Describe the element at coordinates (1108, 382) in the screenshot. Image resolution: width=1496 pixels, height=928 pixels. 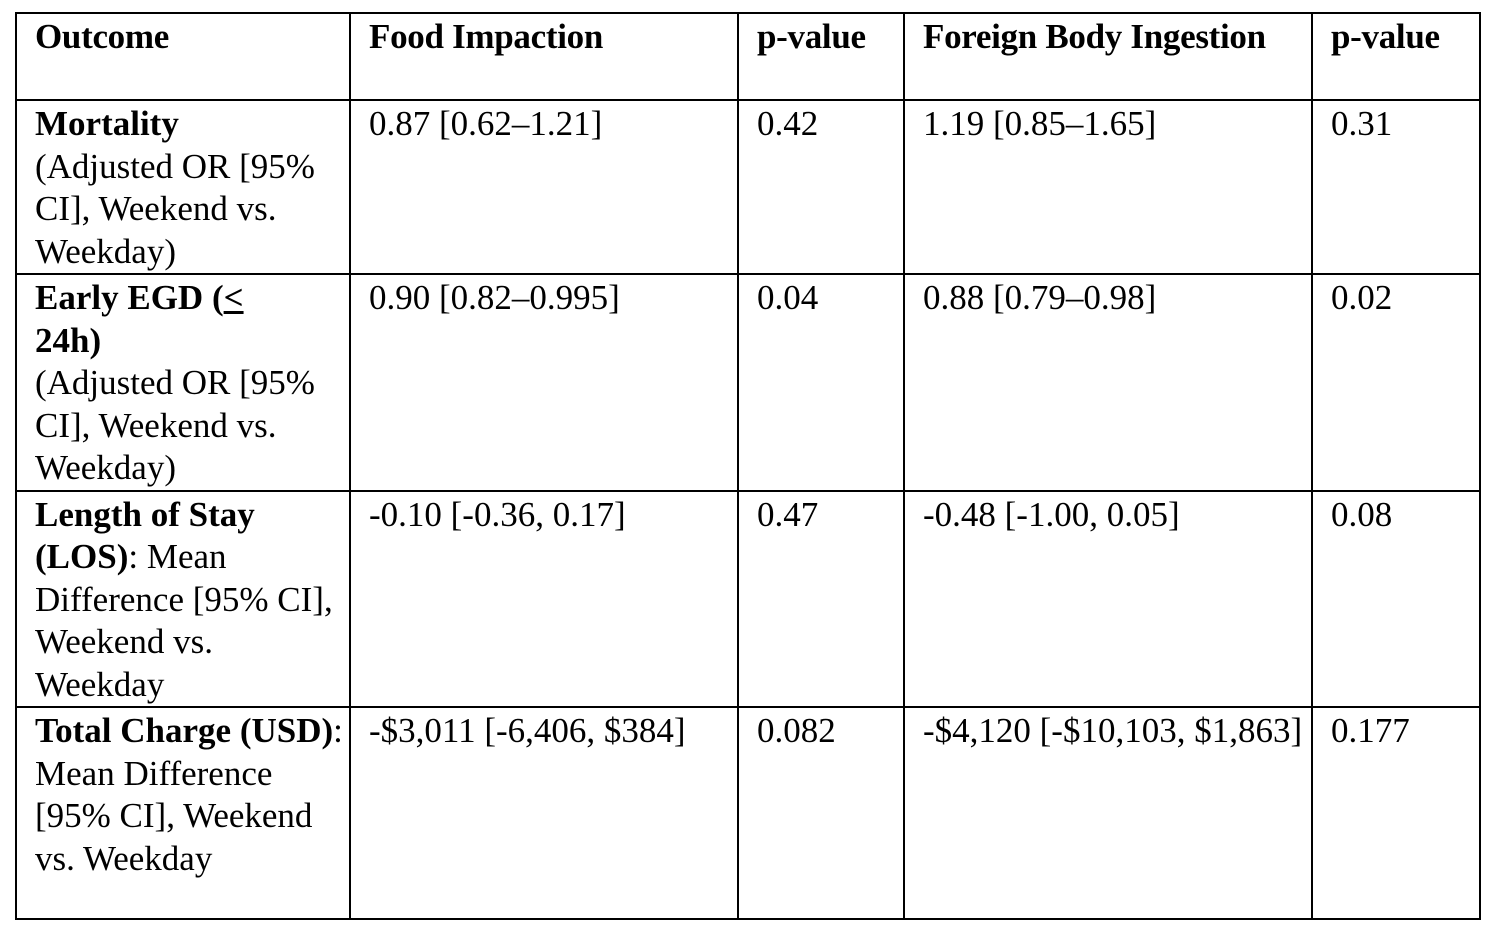
I see `foreign-body-value: 0.88 [0.79–0.98]` at that location.